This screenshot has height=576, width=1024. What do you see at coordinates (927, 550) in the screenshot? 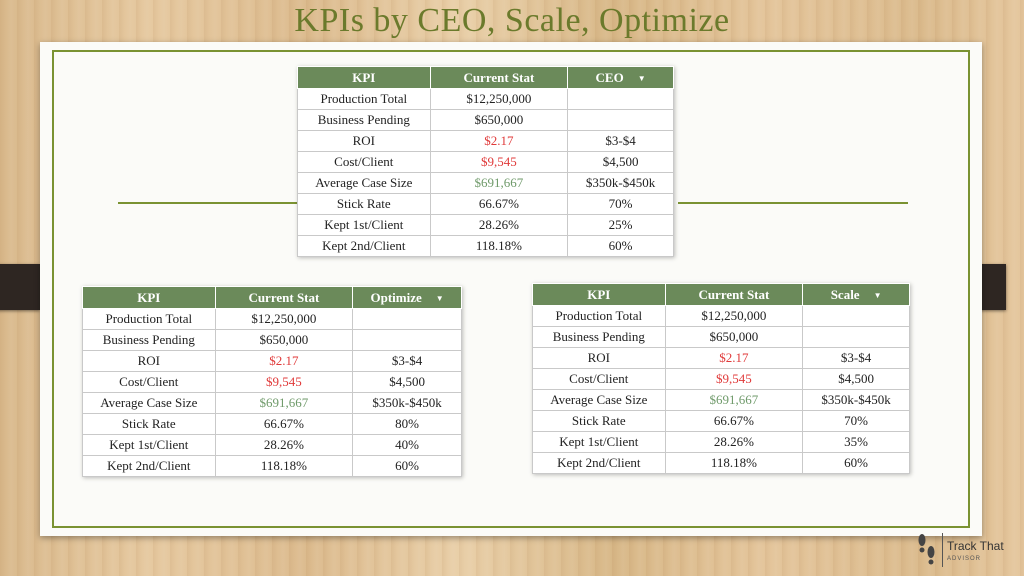
I see `footprints-icon` at bounding box center [927, 550].